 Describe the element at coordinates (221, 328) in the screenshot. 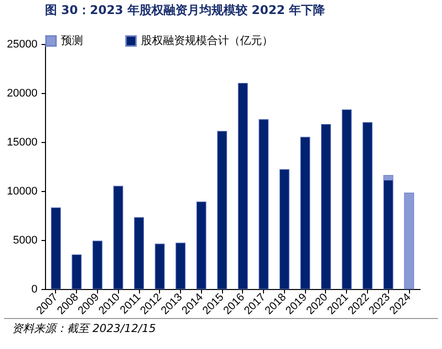

I see `text: 资料来源：截至 2023/12/15` at that location.